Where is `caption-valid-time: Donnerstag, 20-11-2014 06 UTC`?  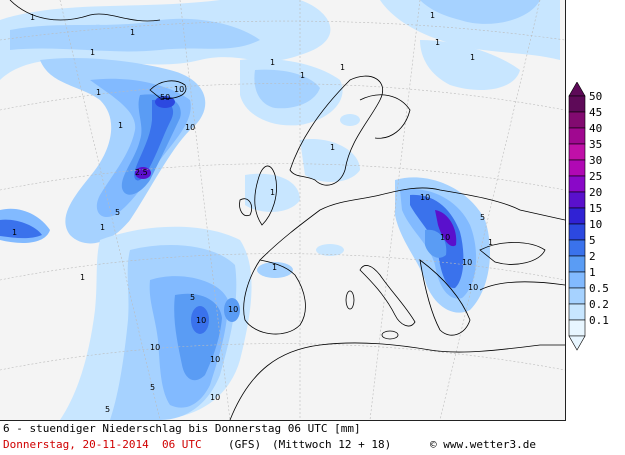 caption-valid-time: Donnerstag, 20-11-2014 06 UTC is located at coordinates (102, 444).